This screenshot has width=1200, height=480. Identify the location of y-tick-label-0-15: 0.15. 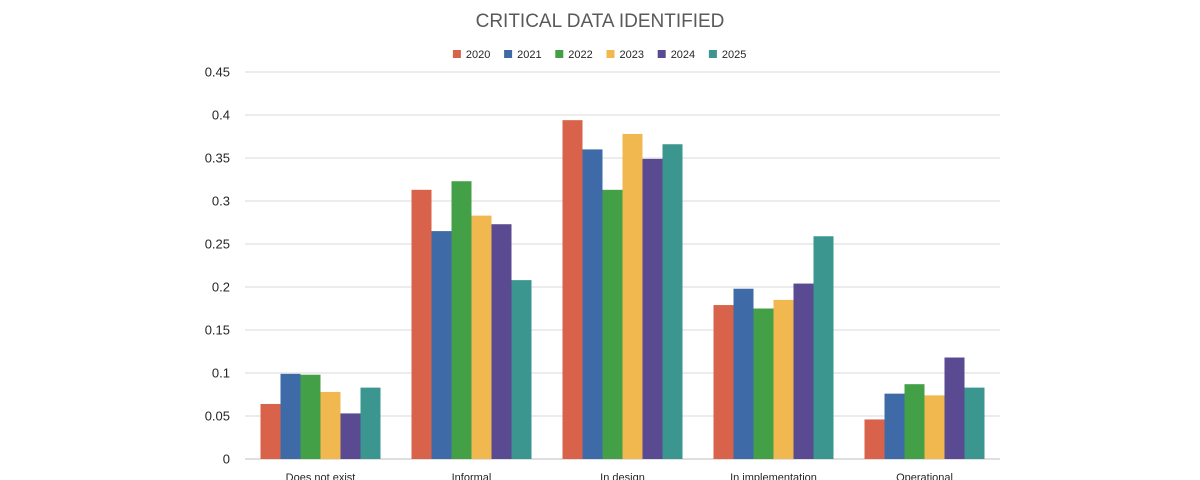
(217, 330).